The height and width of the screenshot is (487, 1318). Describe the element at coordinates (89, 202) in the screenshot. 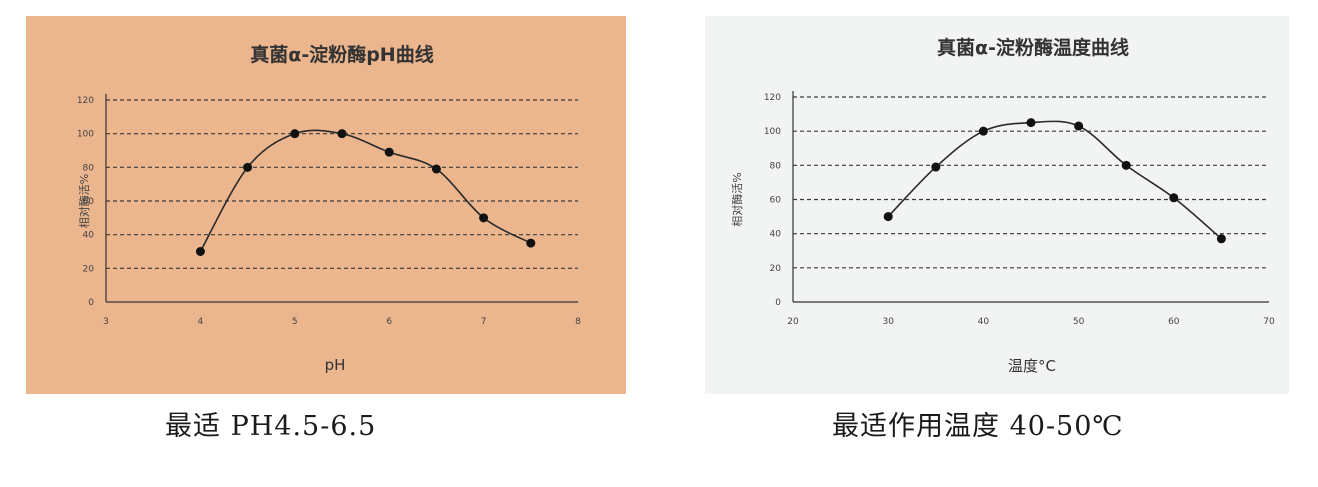

I see `ph-y-tick-label: 60` at that location.